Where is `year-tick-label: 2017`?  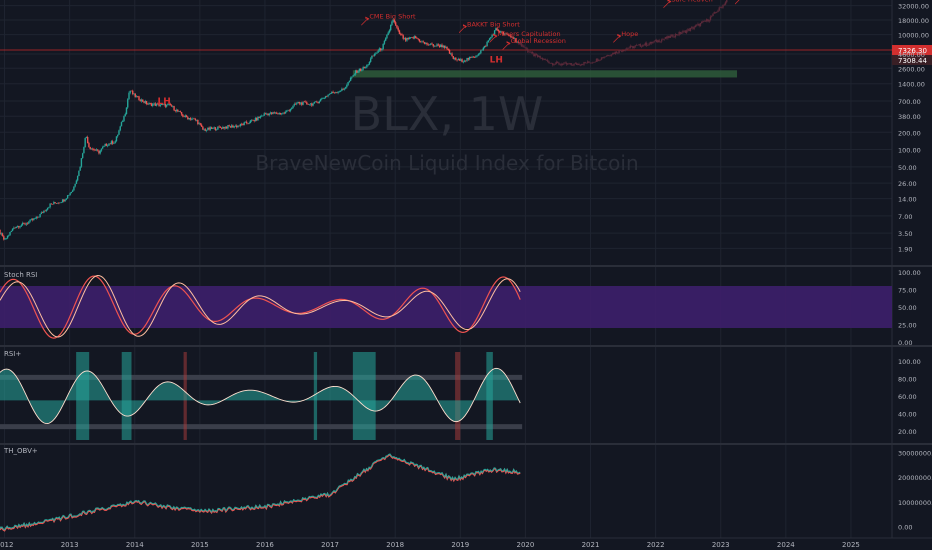 year-tick-label: 2017 is located at coordinates (330, 545).